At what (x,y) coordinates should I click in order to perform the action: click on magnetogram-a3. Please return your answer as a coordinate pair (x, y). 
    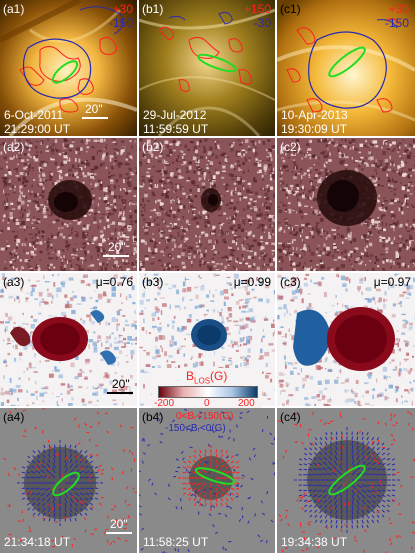
    Looking at the image, I should click on (68, 339).